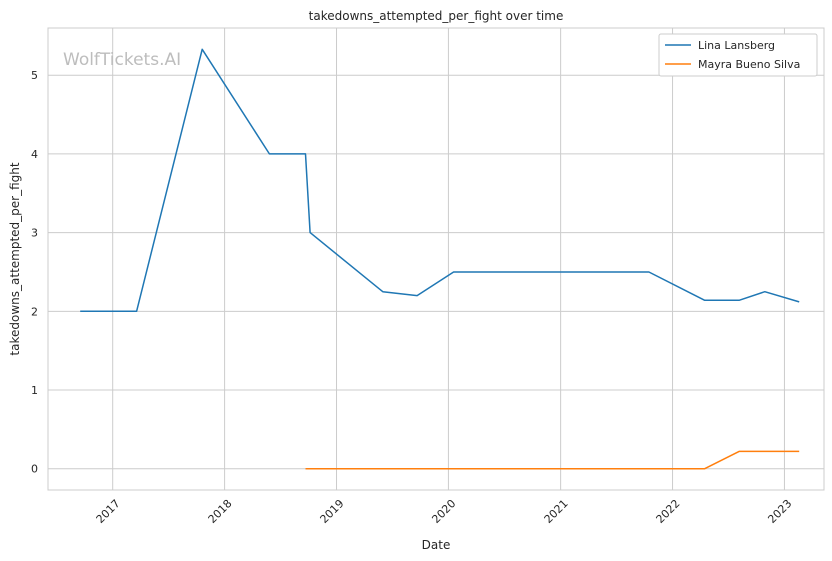  I want to click on x-tick-label: 2023, so click(779, 511).